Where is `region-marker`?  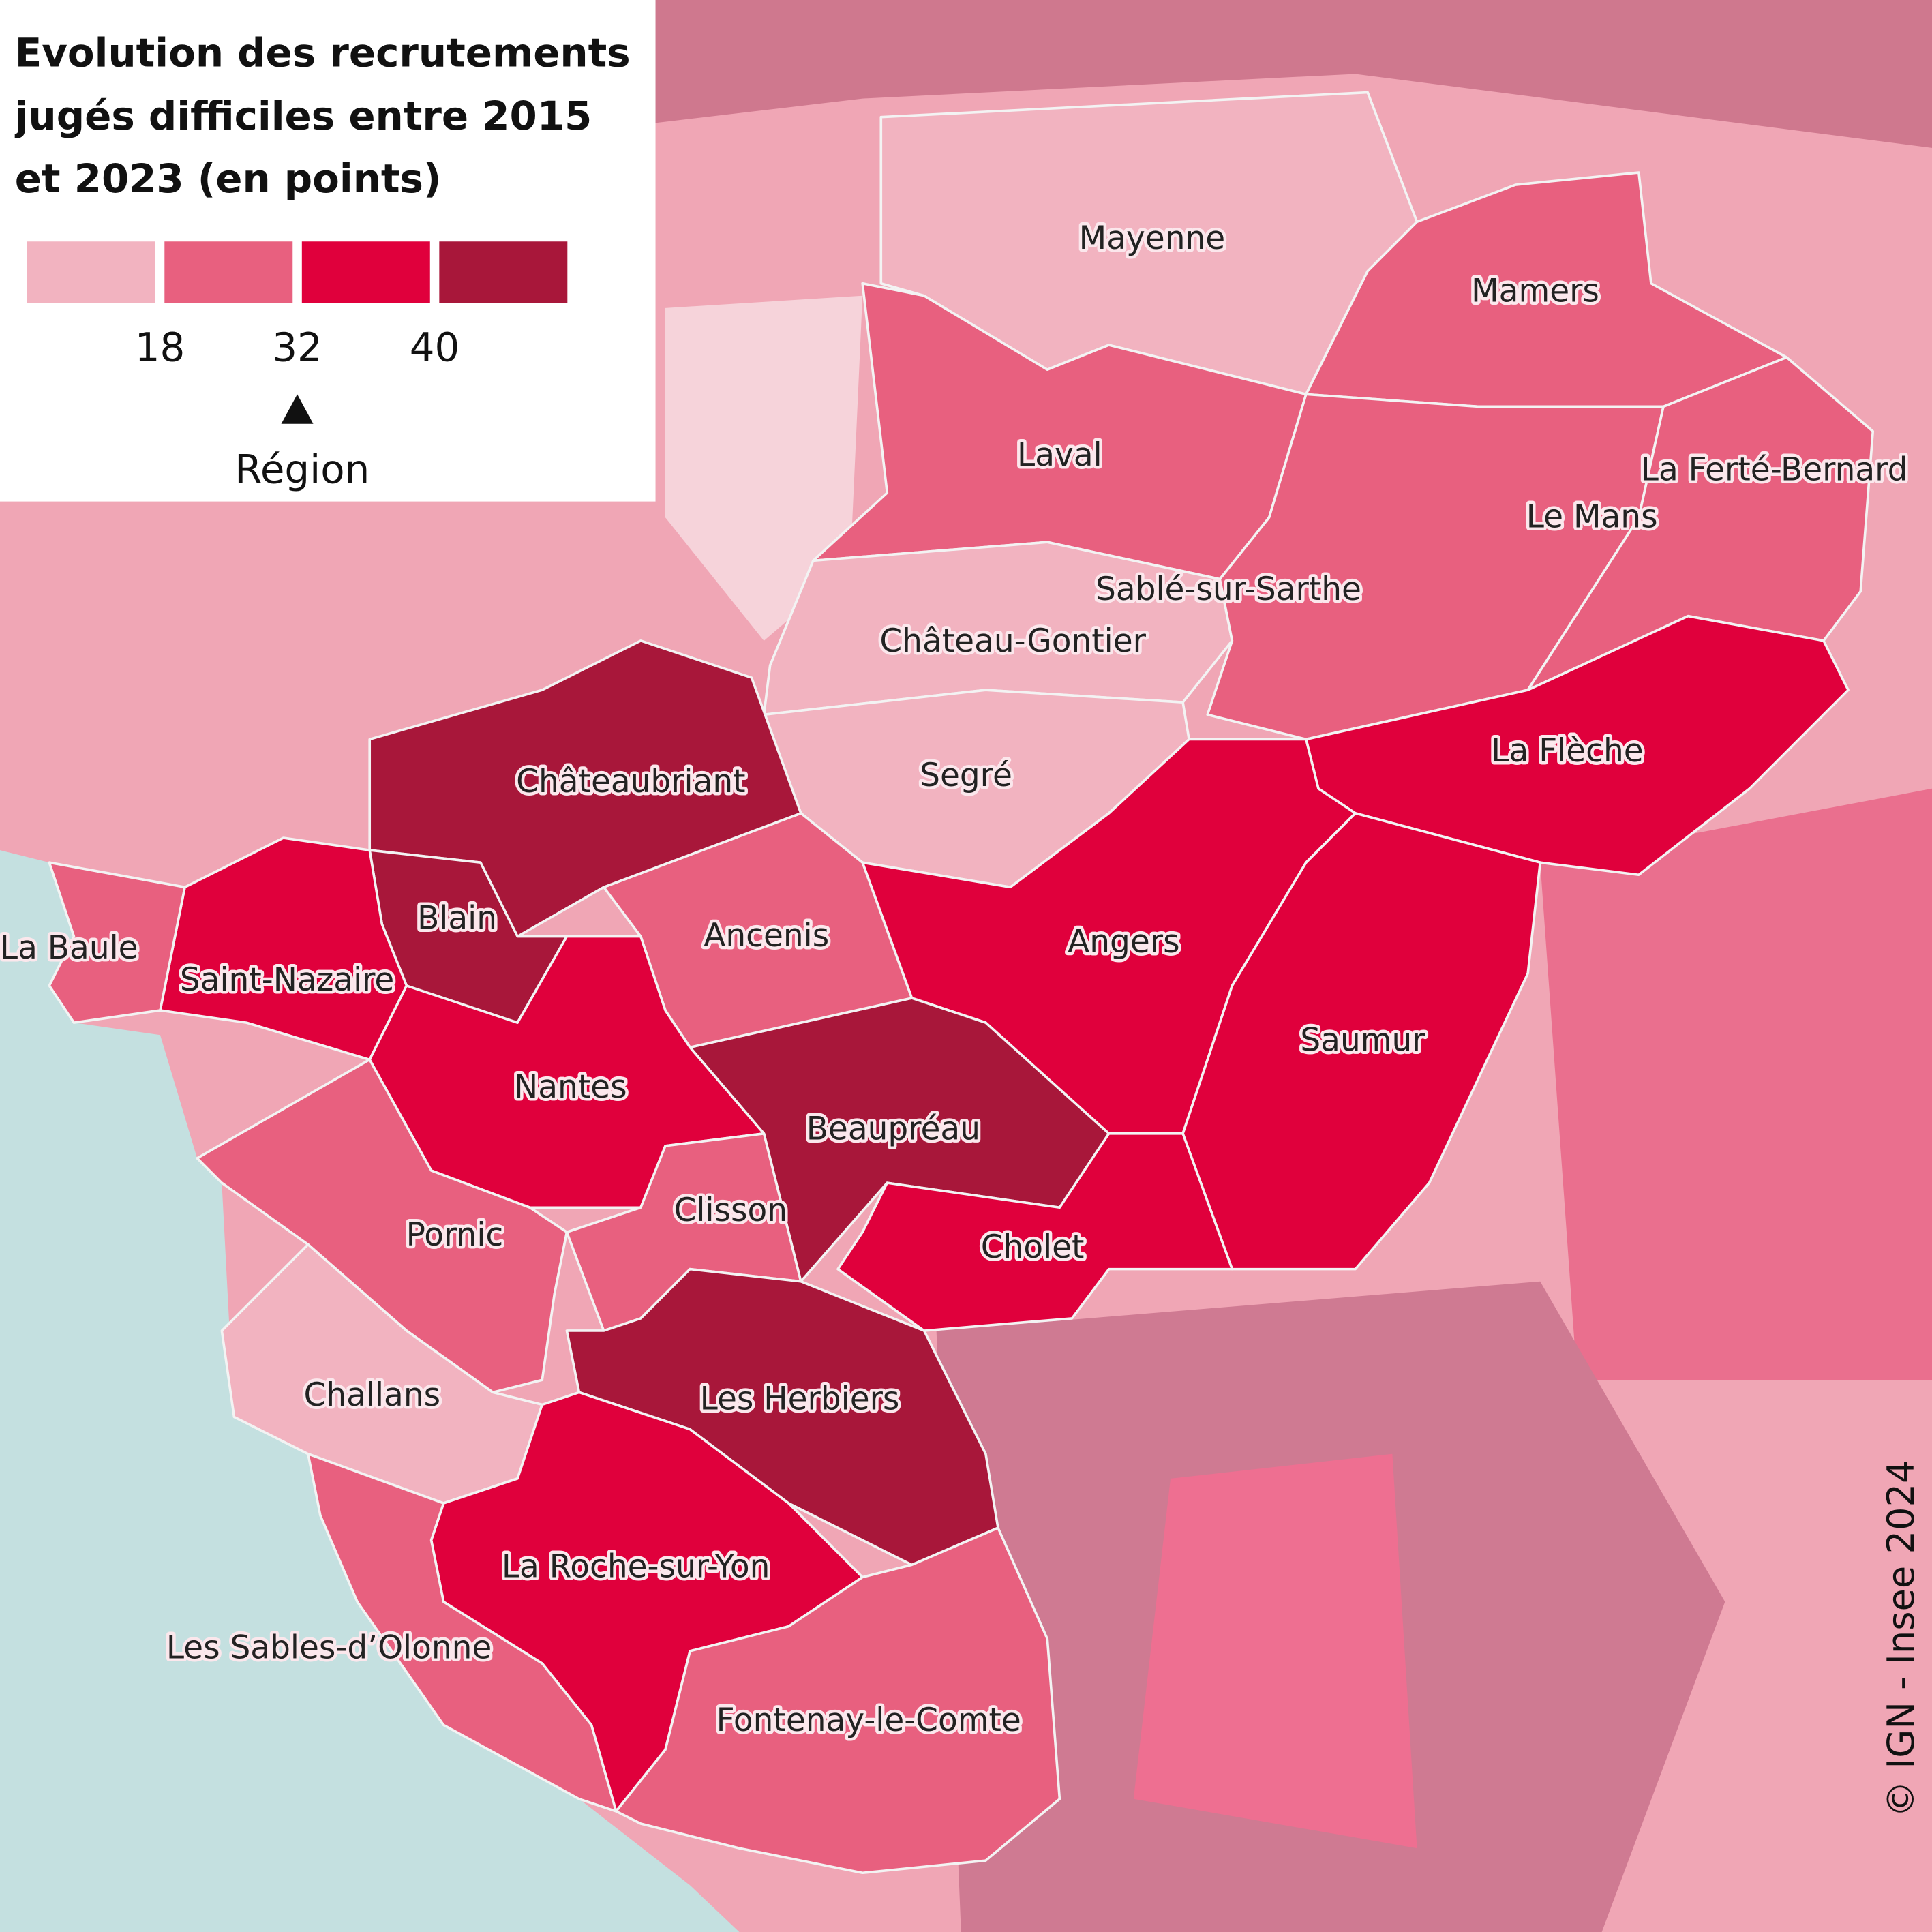
region-marker is located at coordinates (297, 409).